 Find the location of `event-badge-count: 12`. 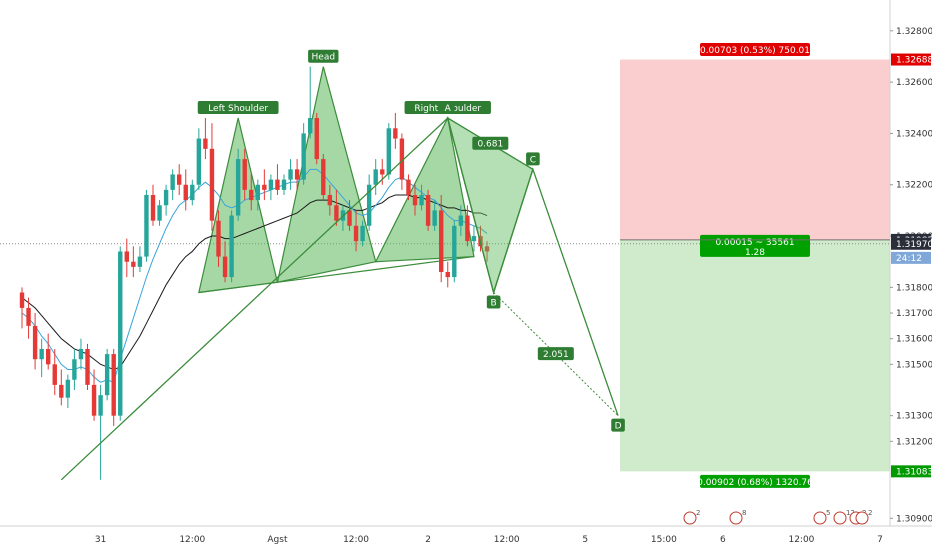

event-badge-count: 12 is located at coordinates (850, 513).